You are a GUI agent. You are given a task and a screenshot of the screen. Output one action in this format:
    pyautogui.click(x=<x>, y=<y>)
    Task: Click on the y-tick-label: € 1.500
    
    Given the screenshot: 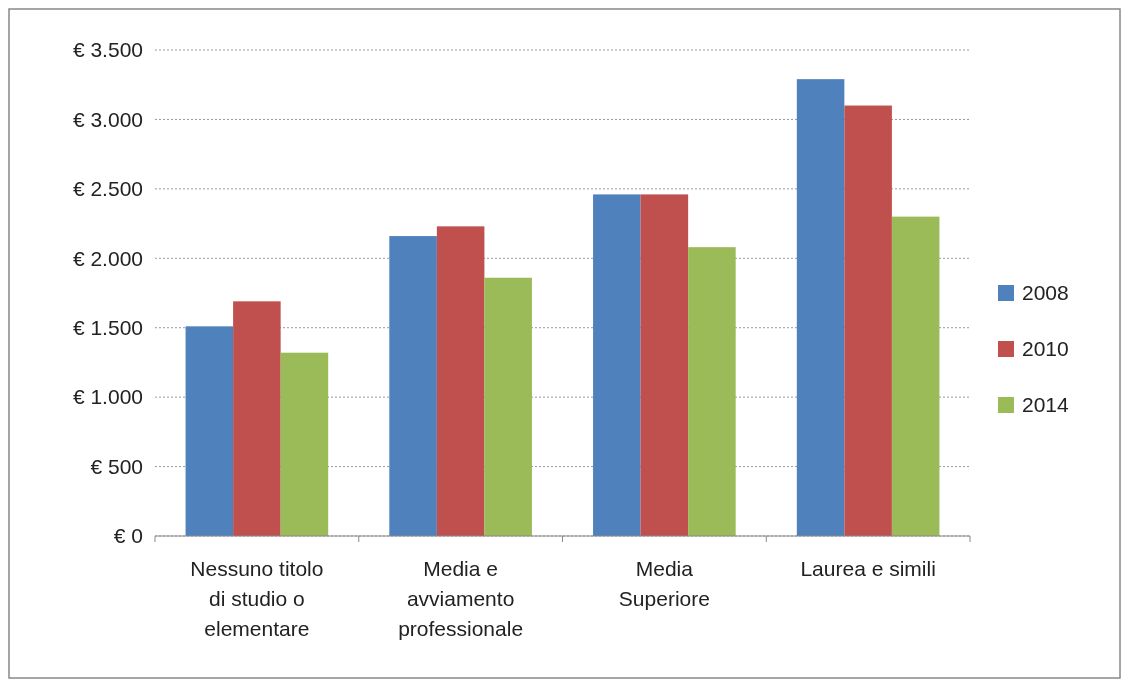 What is the action you would take?
    pyautogui.click(x=107, y=328)
    